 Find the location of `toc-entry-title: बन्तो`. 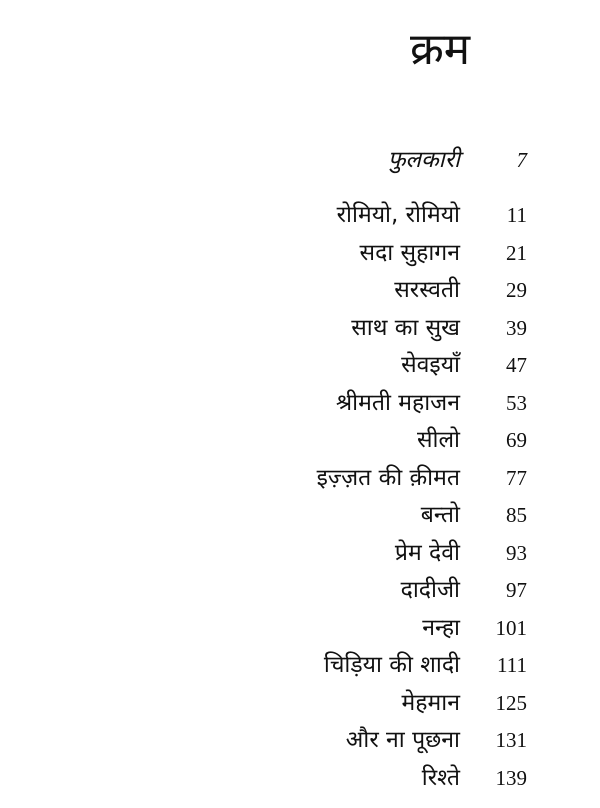

toc-entry-title: बन्तो is located at coordinates (440, 515).